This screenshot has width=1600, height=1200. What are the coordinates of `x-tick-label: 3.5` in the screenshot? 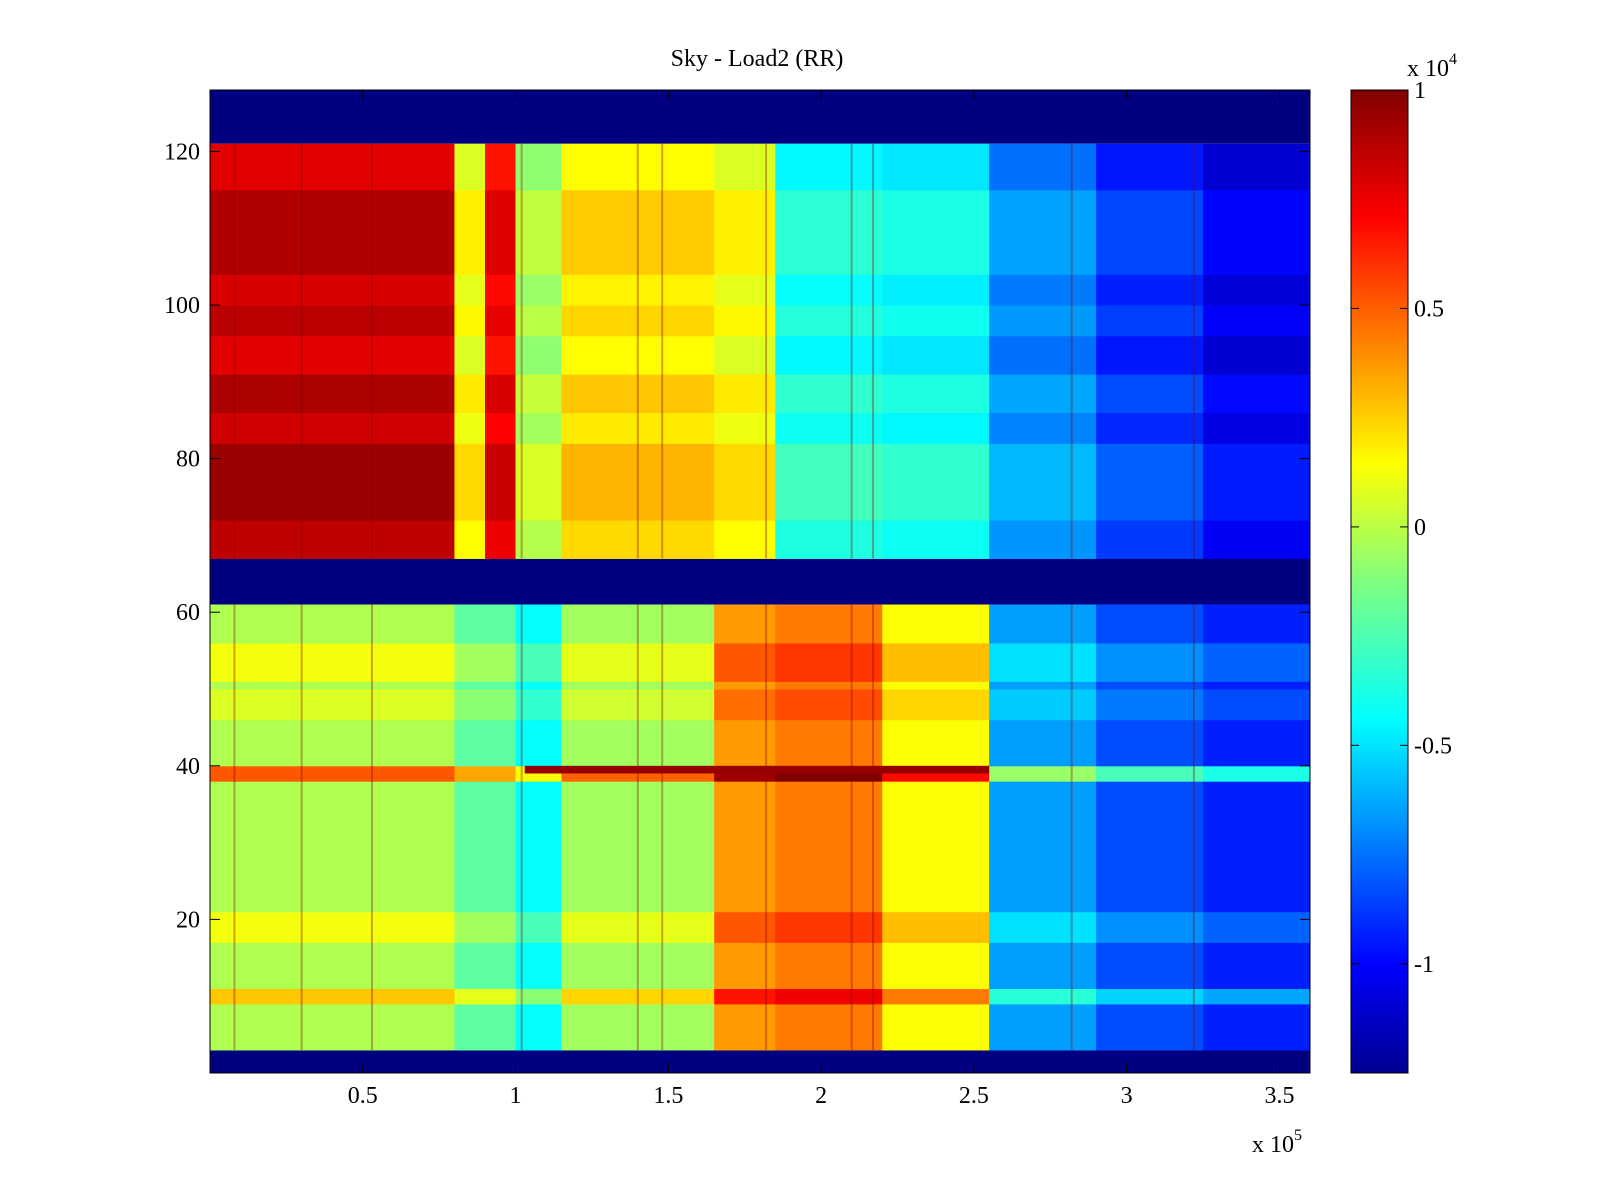 It's located at (1279, 1096).